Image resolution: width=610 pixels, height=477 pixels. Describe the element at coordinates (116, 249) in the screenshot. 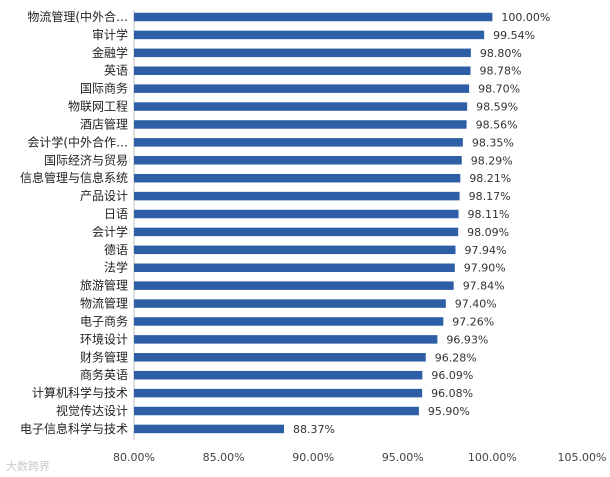

I see `category-label: 德语` at that location.